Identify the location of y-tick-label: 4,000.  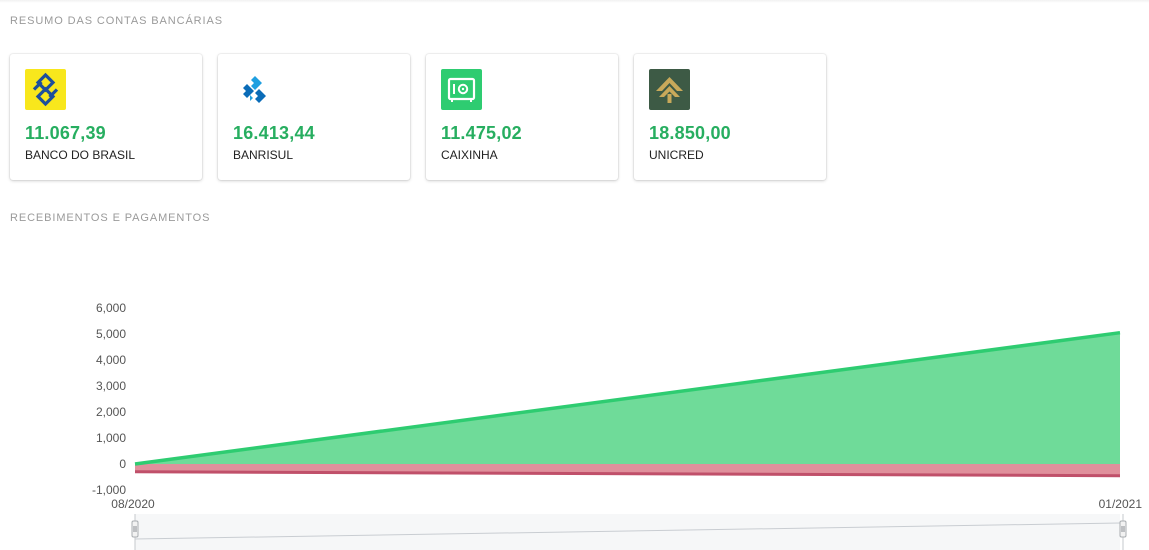
(111, 360).